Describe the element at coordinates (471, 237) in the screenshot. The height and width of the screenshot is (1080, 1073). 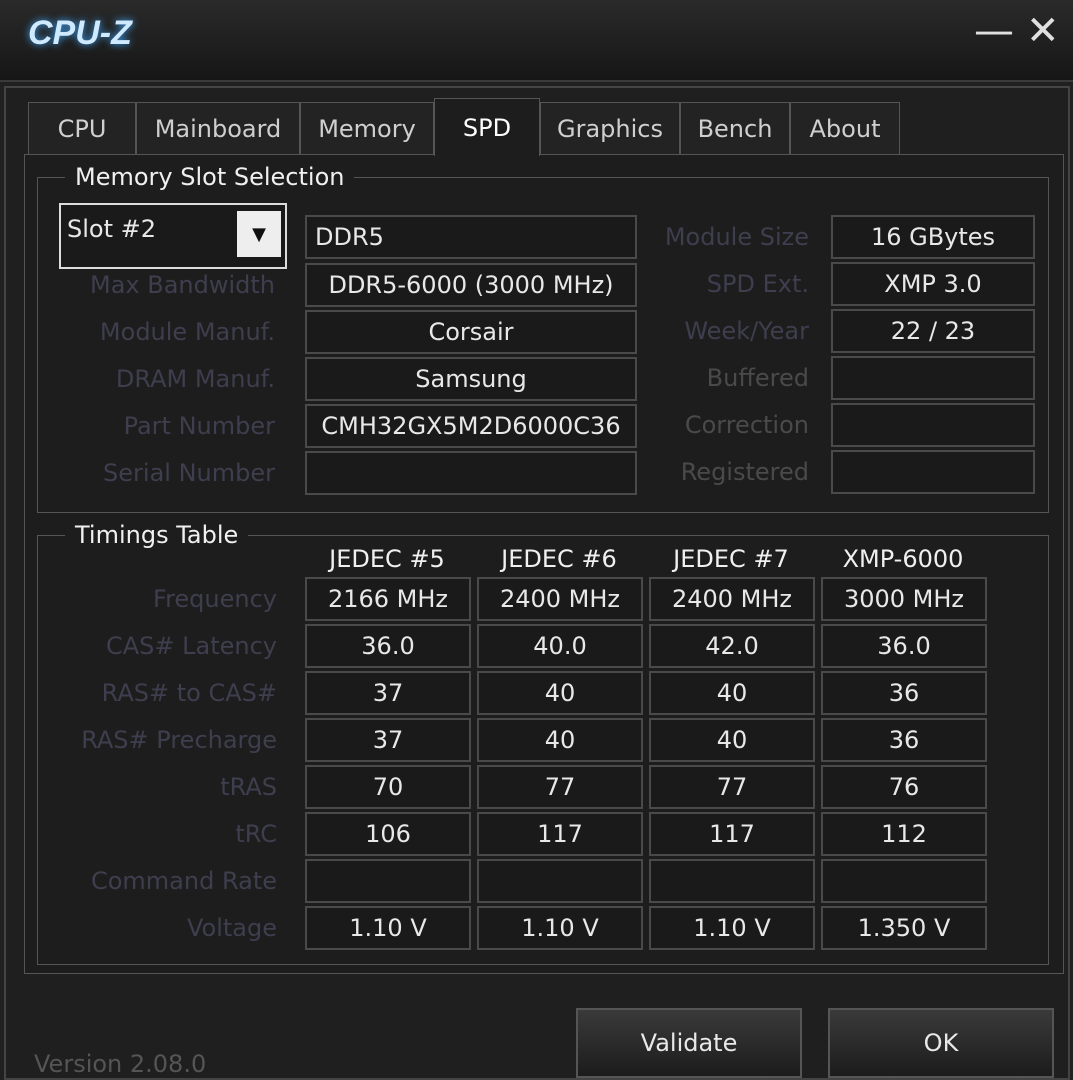
I see `memory-type: DDR5` at that location.